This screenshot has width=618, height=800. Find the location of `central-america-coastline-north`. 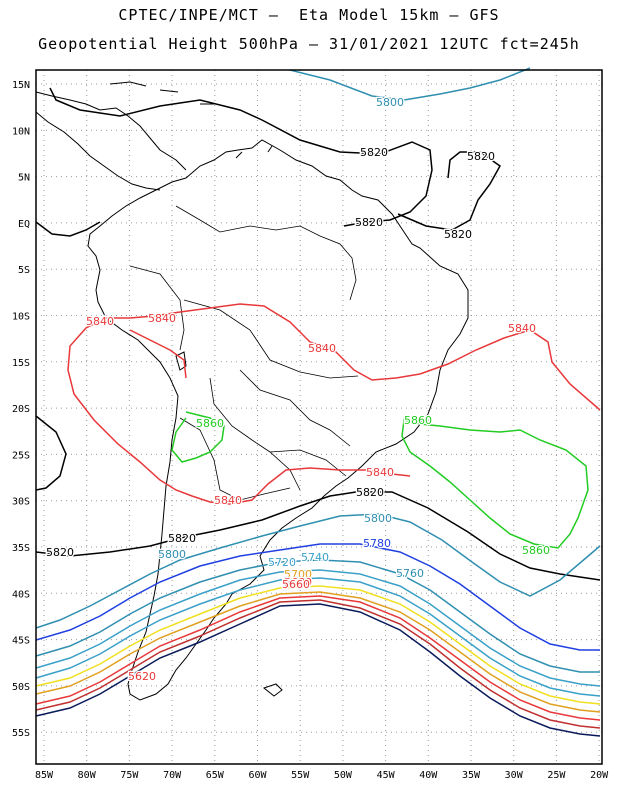

central-america-coastline-north is located at coordinates (111, 131).